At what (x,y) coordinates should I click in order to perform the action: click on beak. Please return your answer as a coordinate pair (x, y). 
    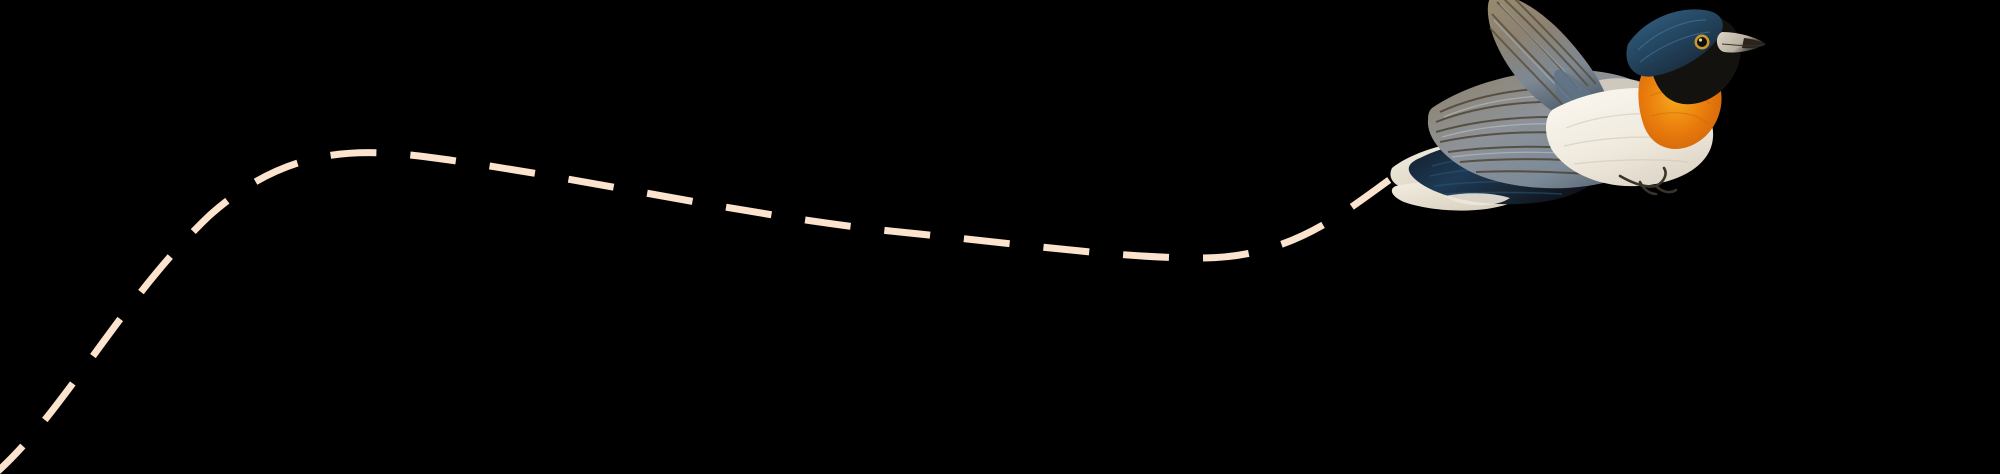
    Looking at the image, I should click on (1741, 42).